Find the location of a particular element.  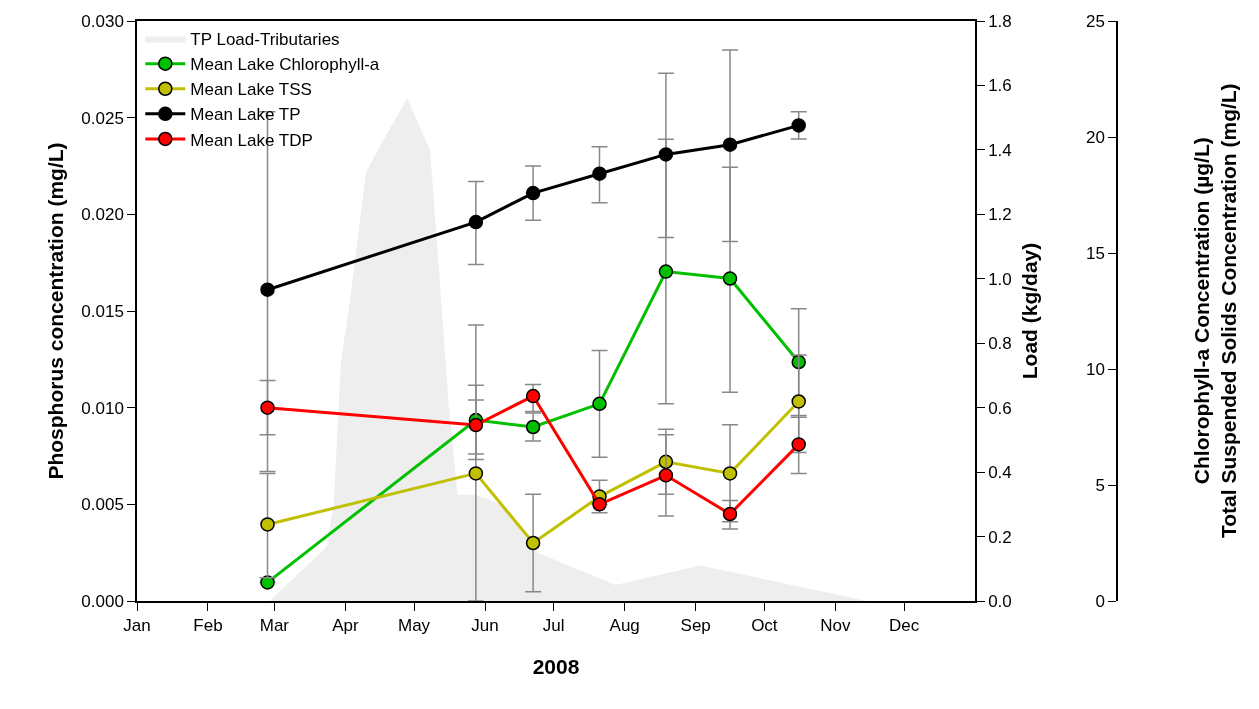

y2-tick-label: 0.8 is located at coordinates (1000, 344).